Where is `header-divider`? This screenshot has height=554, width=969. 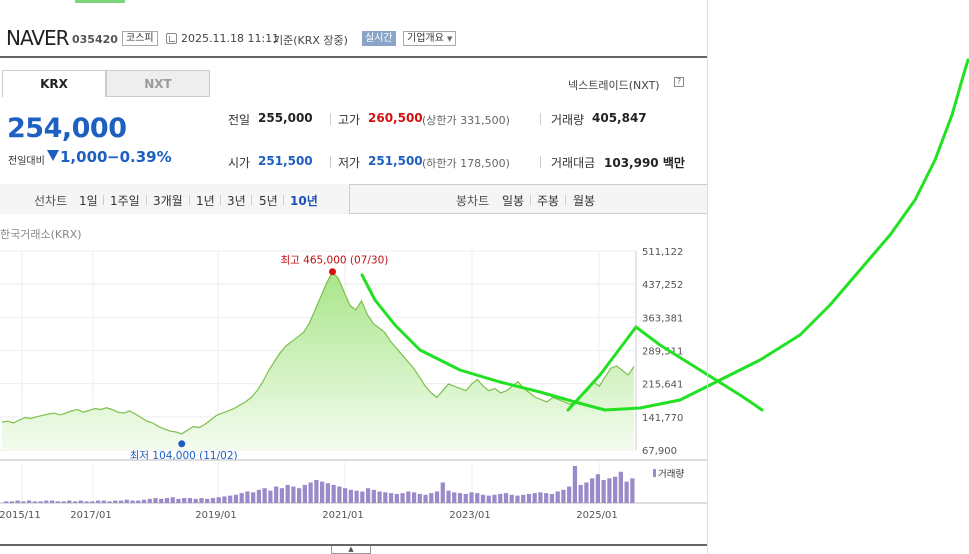
header-divider is located at coordinates (354, 57).